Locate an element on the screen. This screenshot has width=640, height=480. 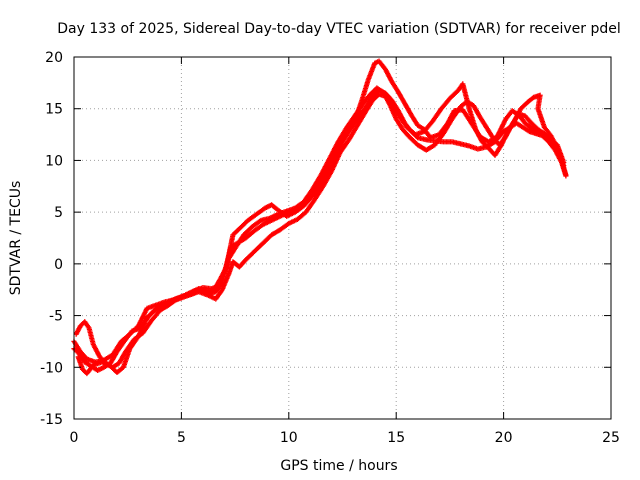
x-axis-label: GPS time / hours is located at coordinates (338, 466).